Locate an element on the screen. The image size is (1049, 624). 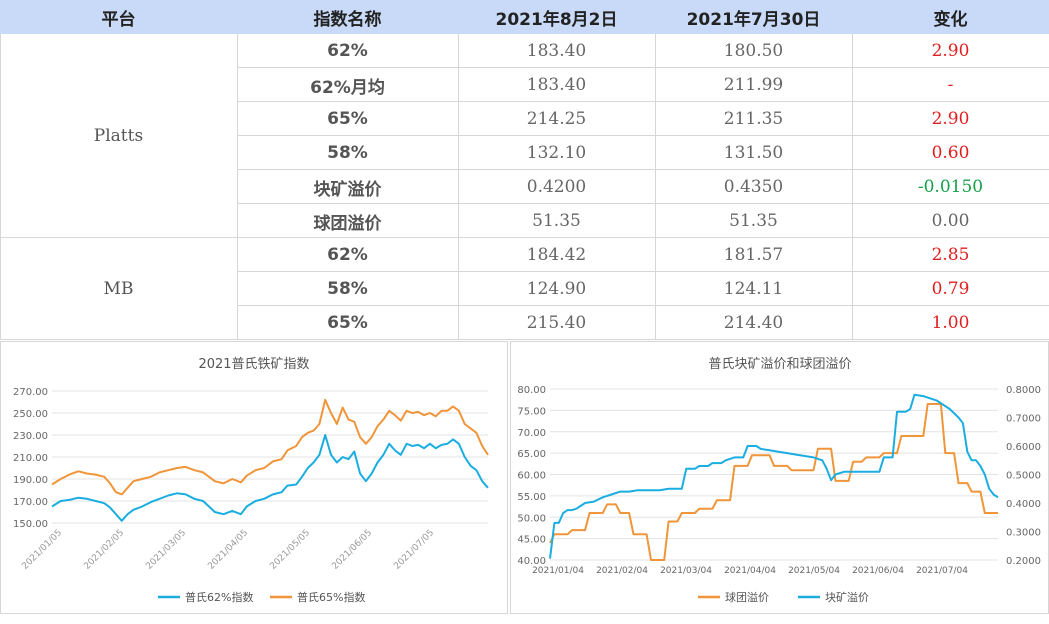
x-tick-label: 2021/04/04 is located at coordinates (750, 571).